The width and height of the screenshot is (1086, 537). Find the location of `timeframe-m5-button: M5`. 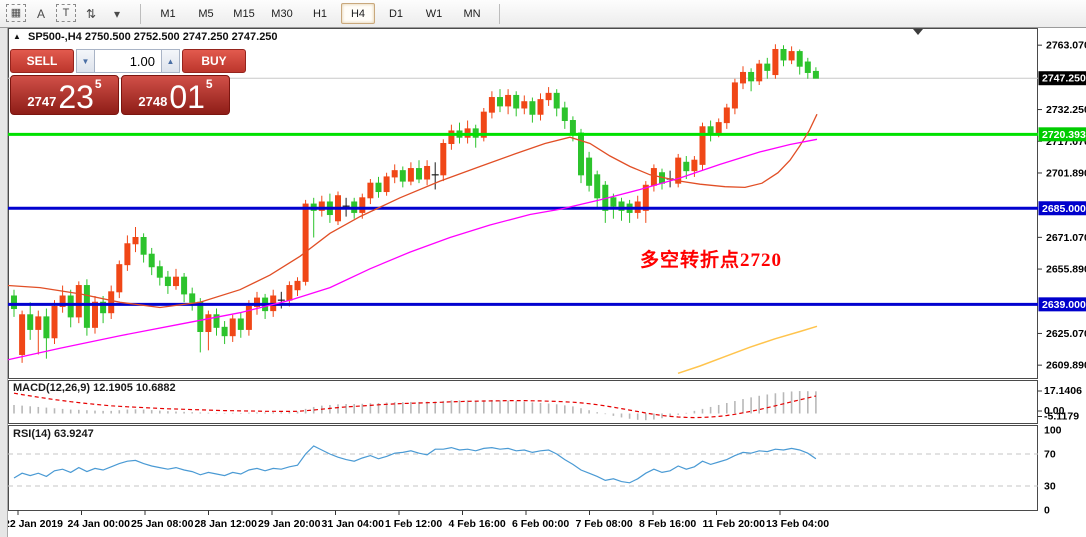

timeframe-m5-button: M5 is located at coordinates (206, 13).